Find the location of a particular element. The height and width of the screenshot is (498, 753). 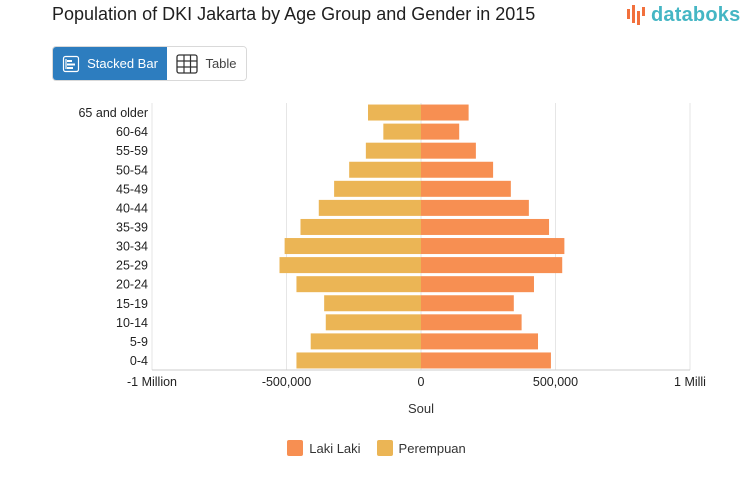

x-tick-label: 0 is located at coordinates (421, 382).